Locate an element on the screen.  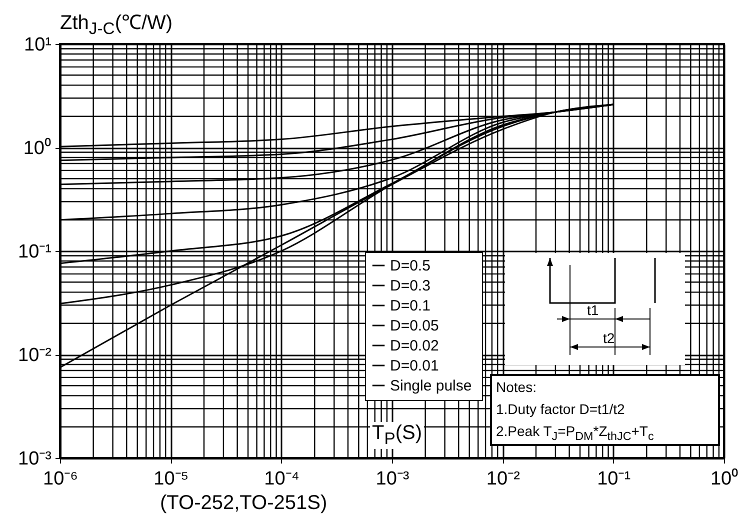
notes-box: Notes: 1.Duty factor D=t1/t2 2.Peak T$_{J}$=P$_{DM}$*Z$_{thJC}$+T$_{c}$ is located at coordinates (605, 410).